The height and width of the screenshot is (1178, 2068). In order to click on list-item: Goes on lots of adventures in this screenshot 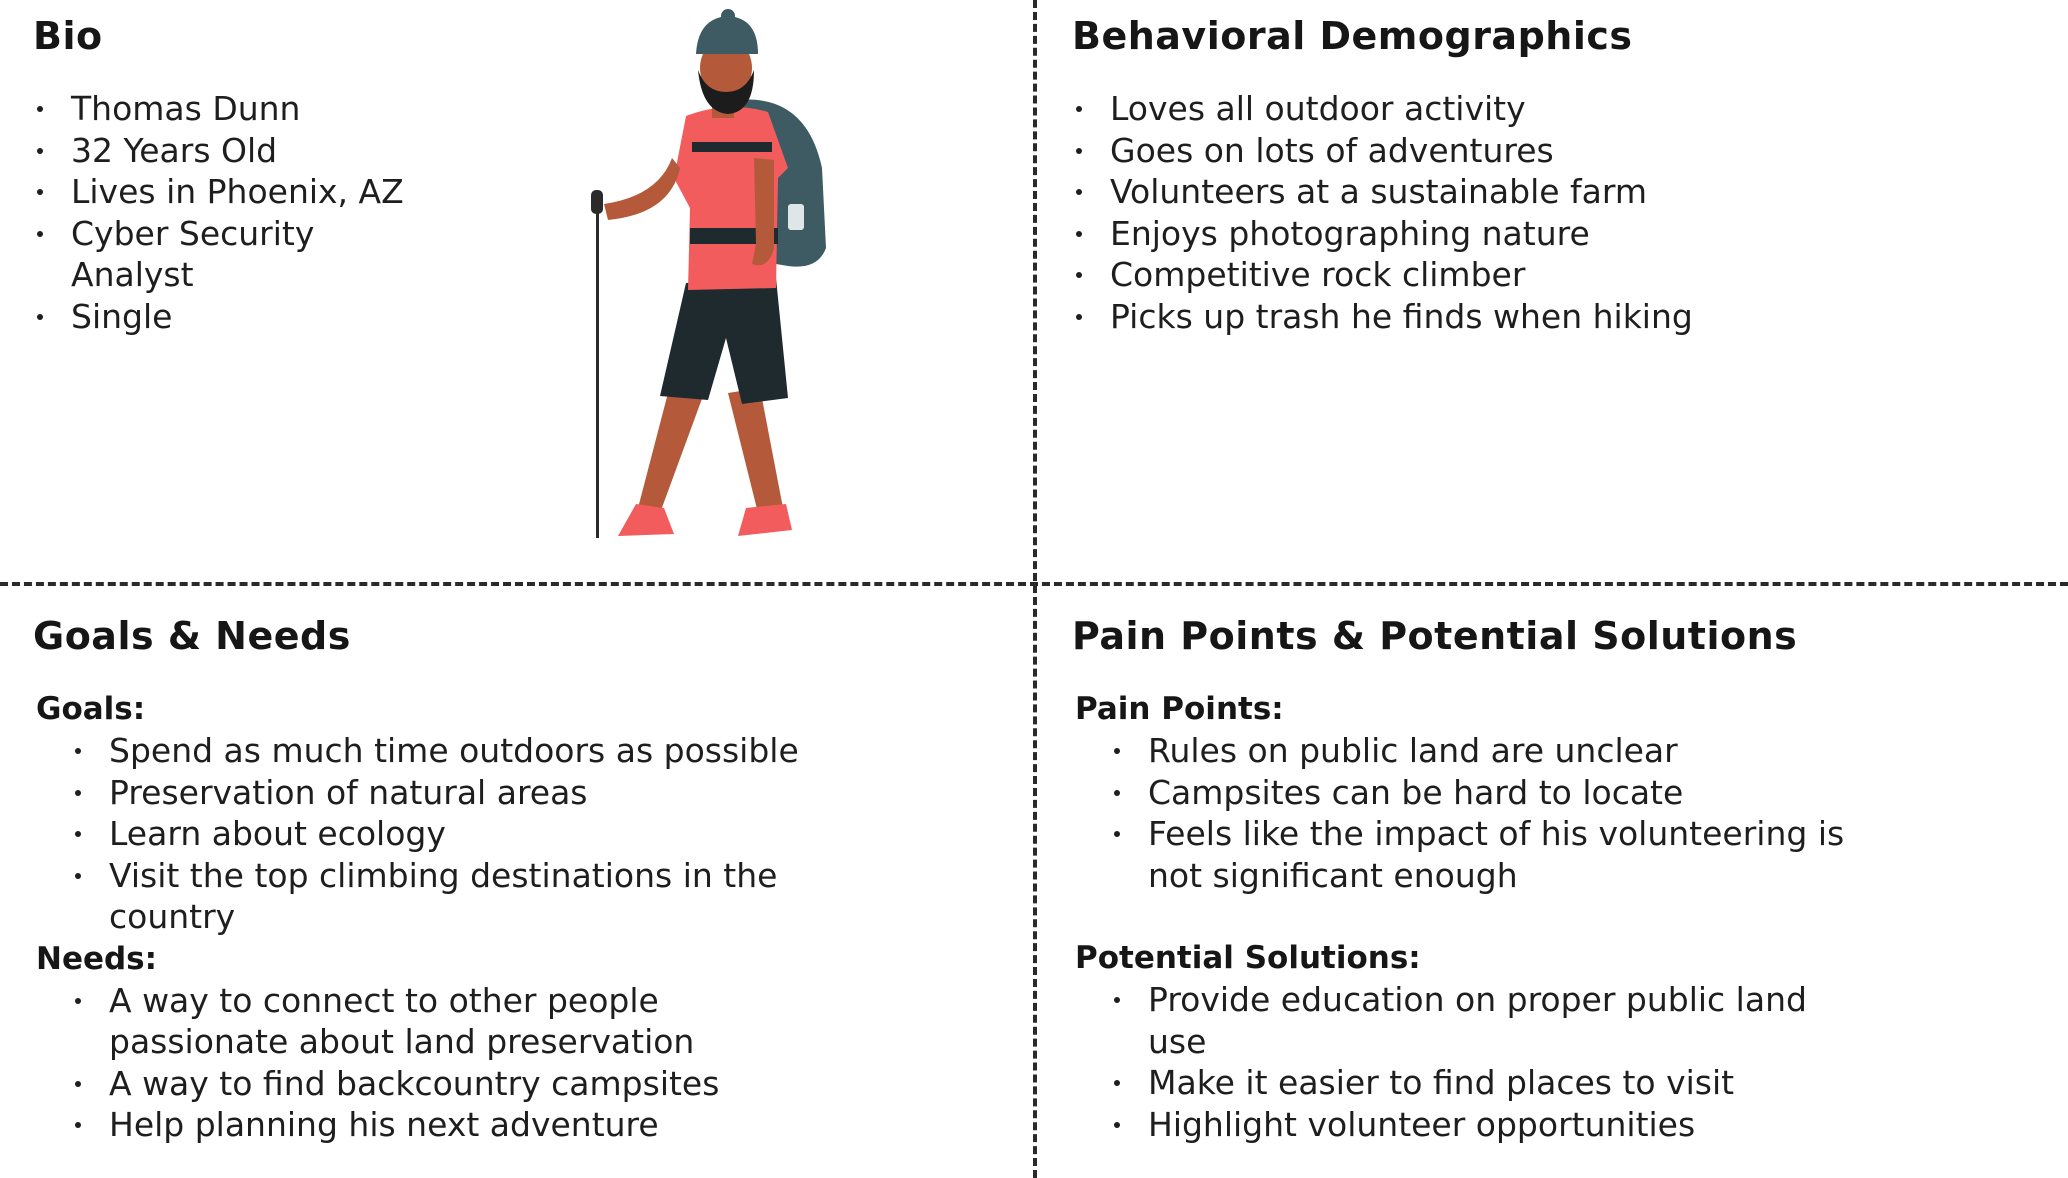, I will do `click(1552, 151)`.